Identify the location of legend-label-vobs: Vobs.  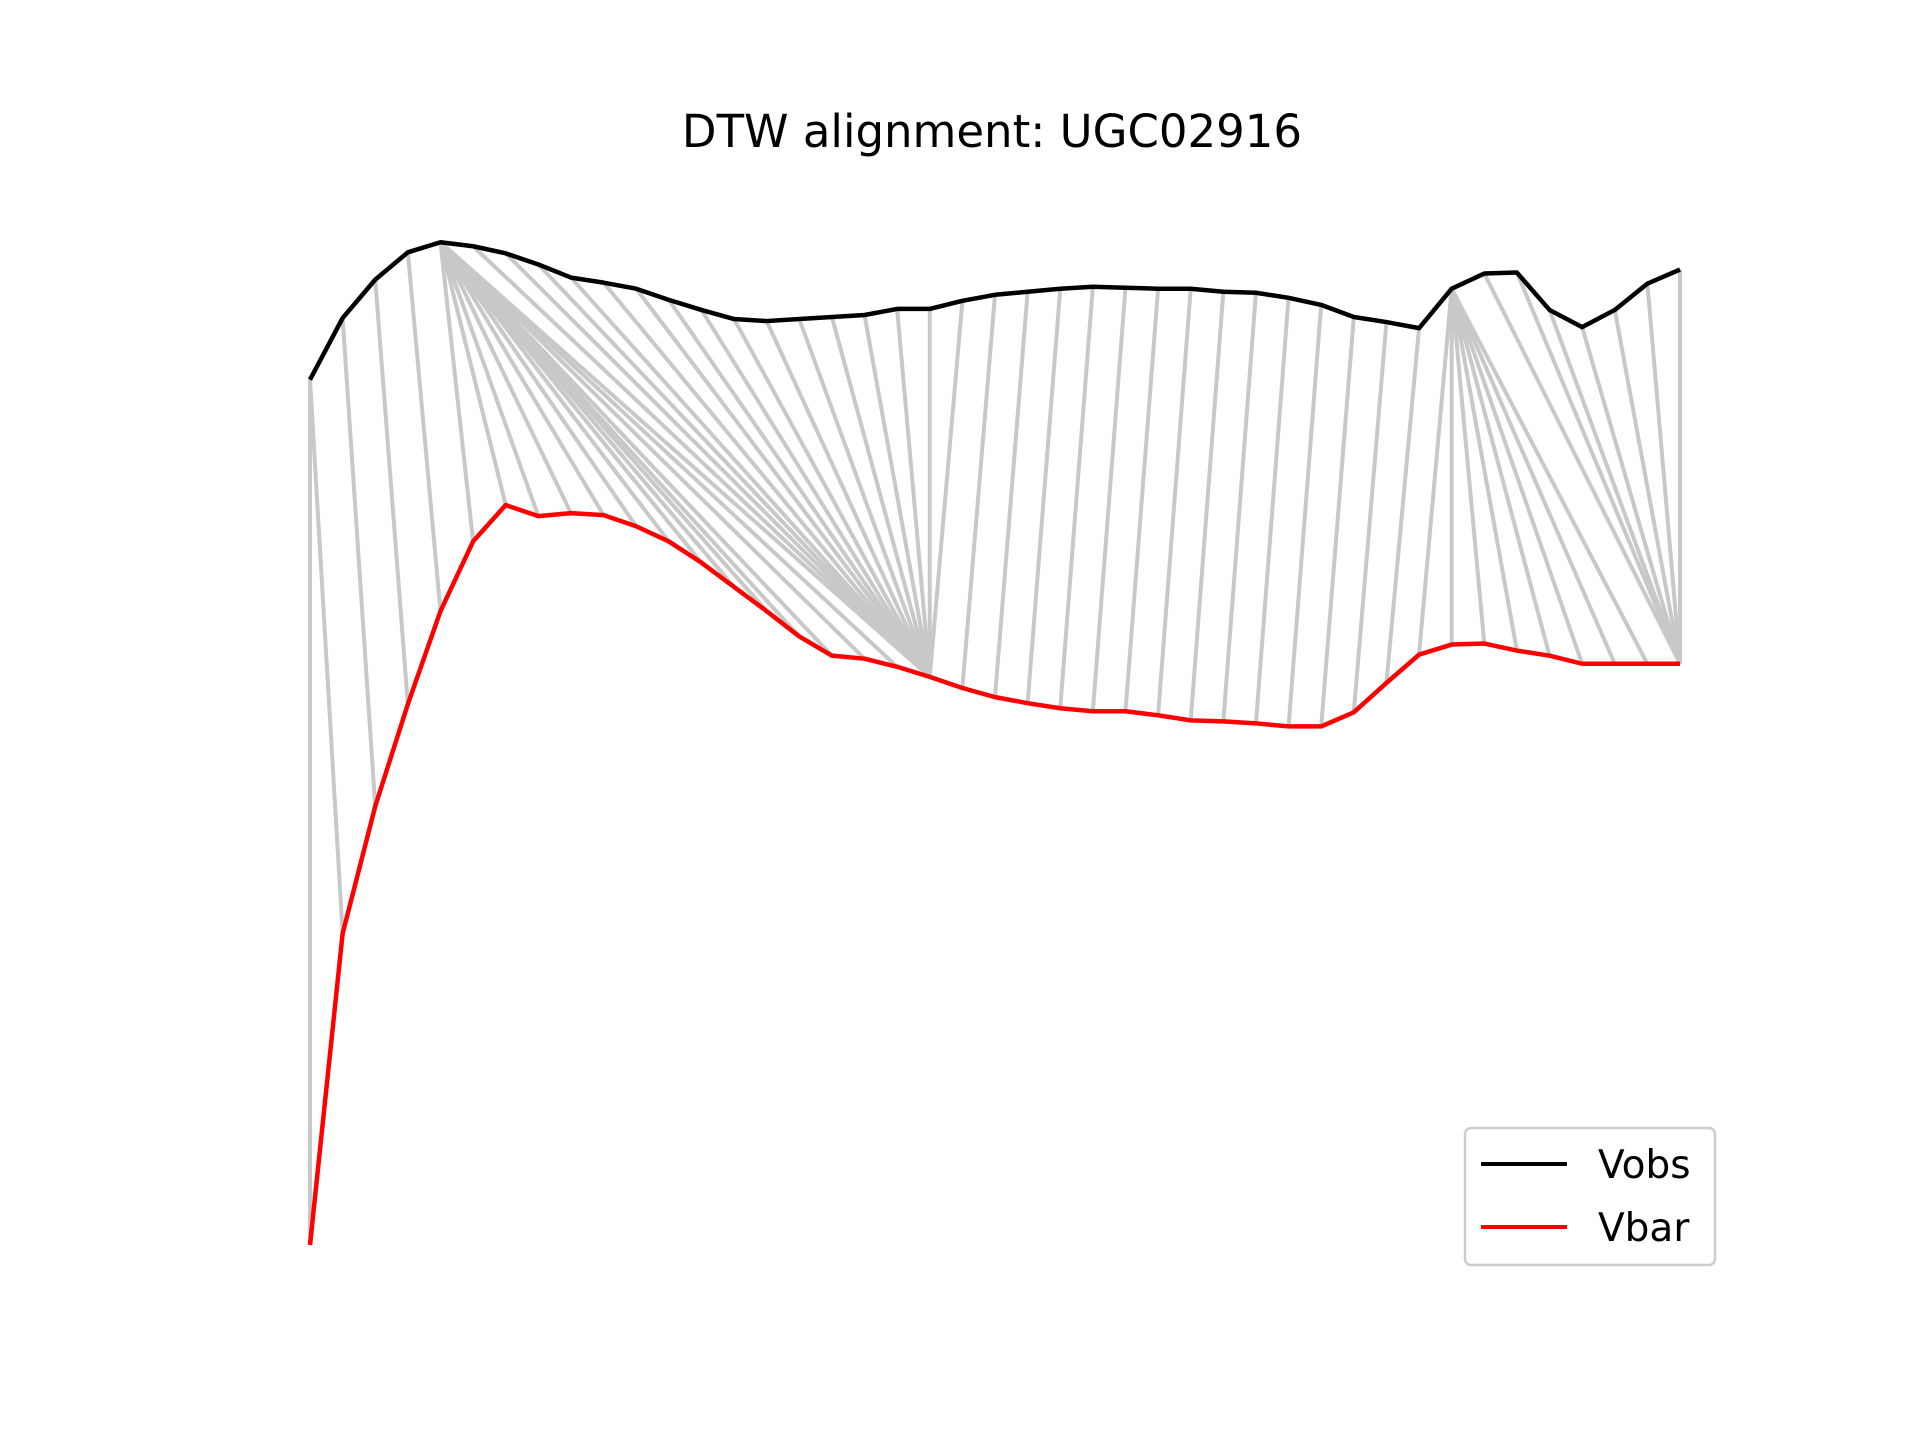
(1644, 1165).